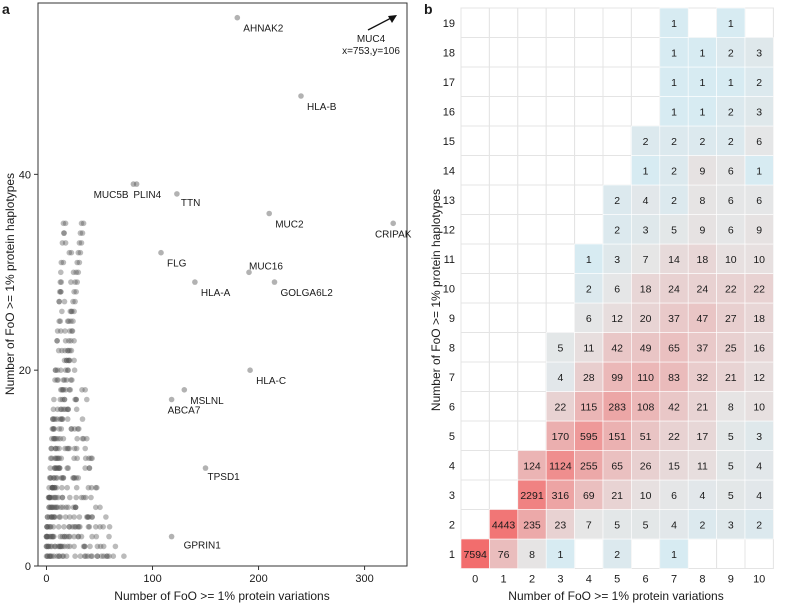  What do you see at coordinates (322, 107) in the screenshot?
I see `point-label-hla-b: HLA-B` at bounding box center [322, 107].